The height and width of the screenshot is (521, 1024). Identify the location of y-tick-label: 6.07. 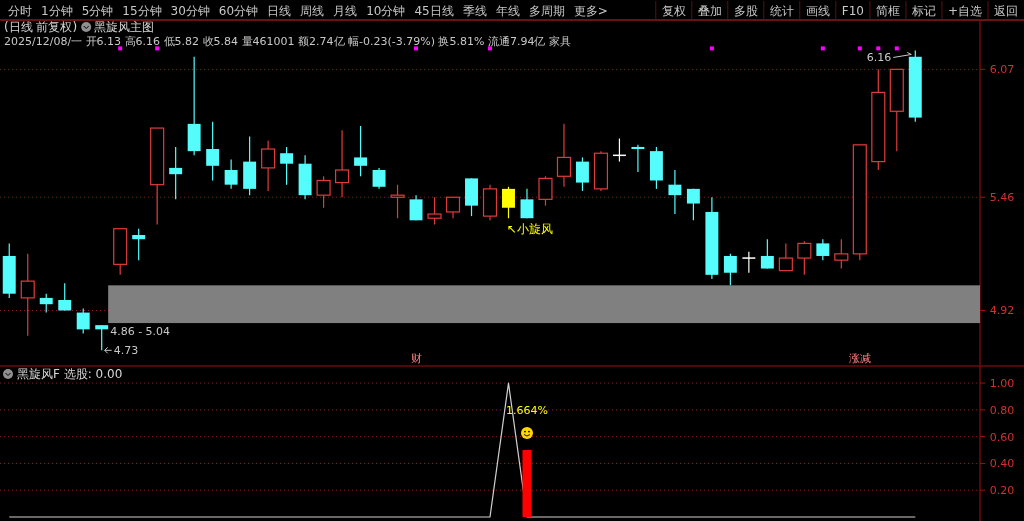
(1002, 70).